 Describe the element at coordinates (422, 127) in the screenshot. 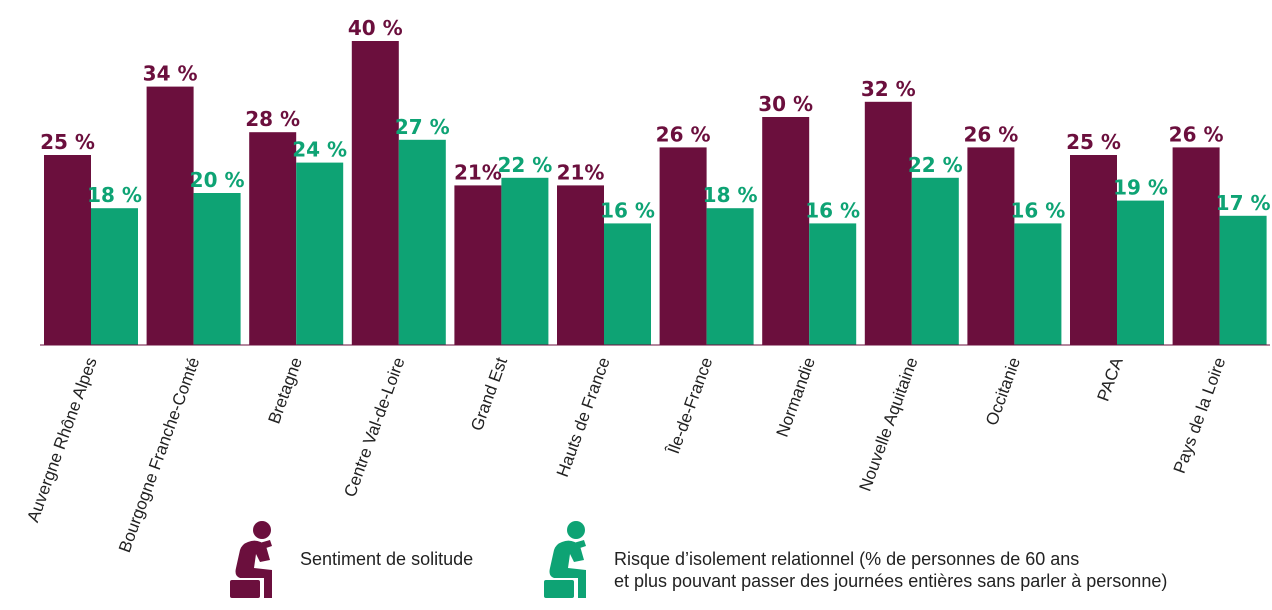

I see `value-label-isolement-3: 27 %` at that location.